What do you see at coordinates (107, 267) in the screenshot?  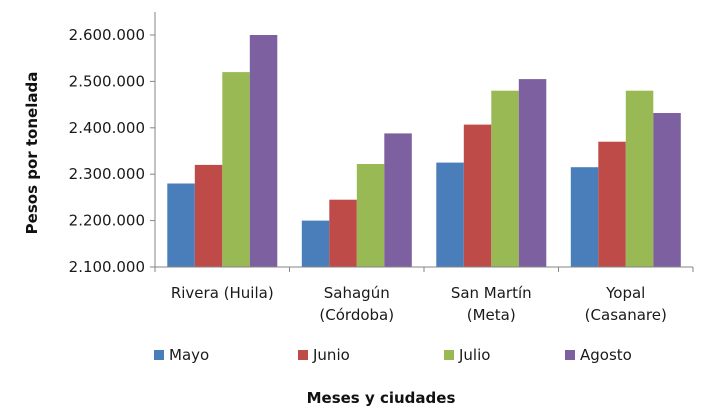 I see `y-tick-label: 2.100.000` at bounding box center [107, 267].